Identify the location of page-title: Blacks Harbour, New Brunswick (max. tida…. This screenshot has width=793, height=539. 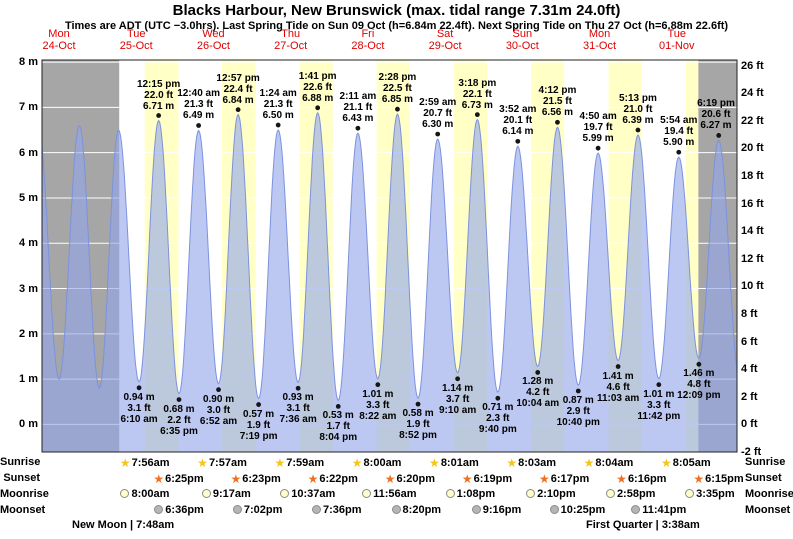
(396, 10).